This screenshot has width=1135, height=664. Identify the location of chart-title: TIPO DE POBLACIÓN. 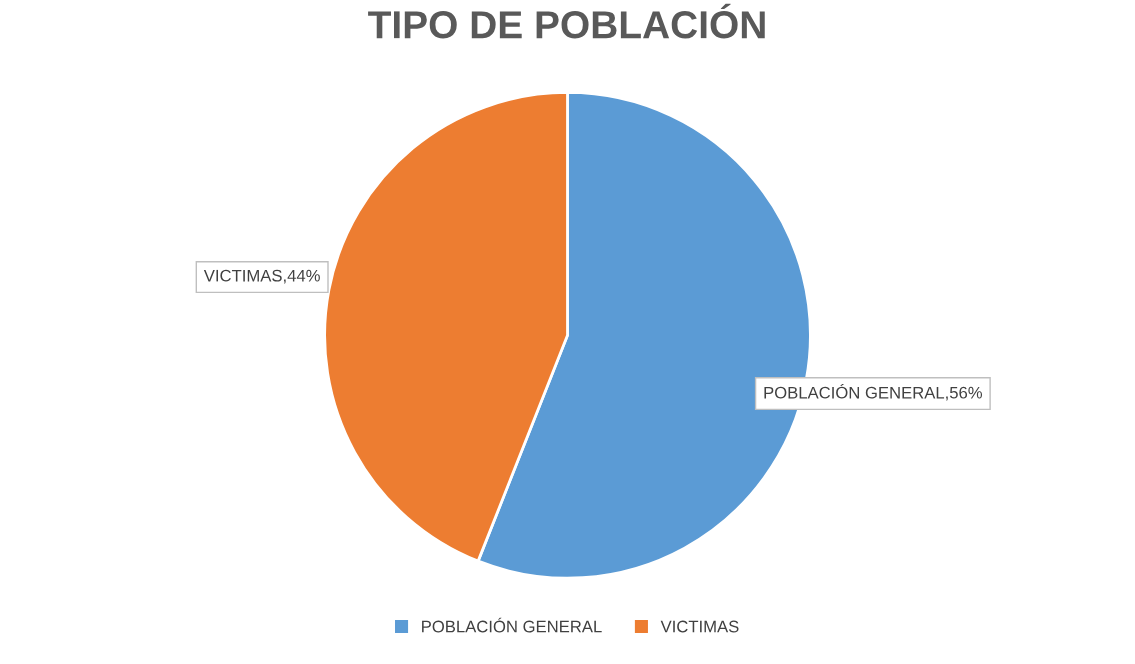
(566, 21).